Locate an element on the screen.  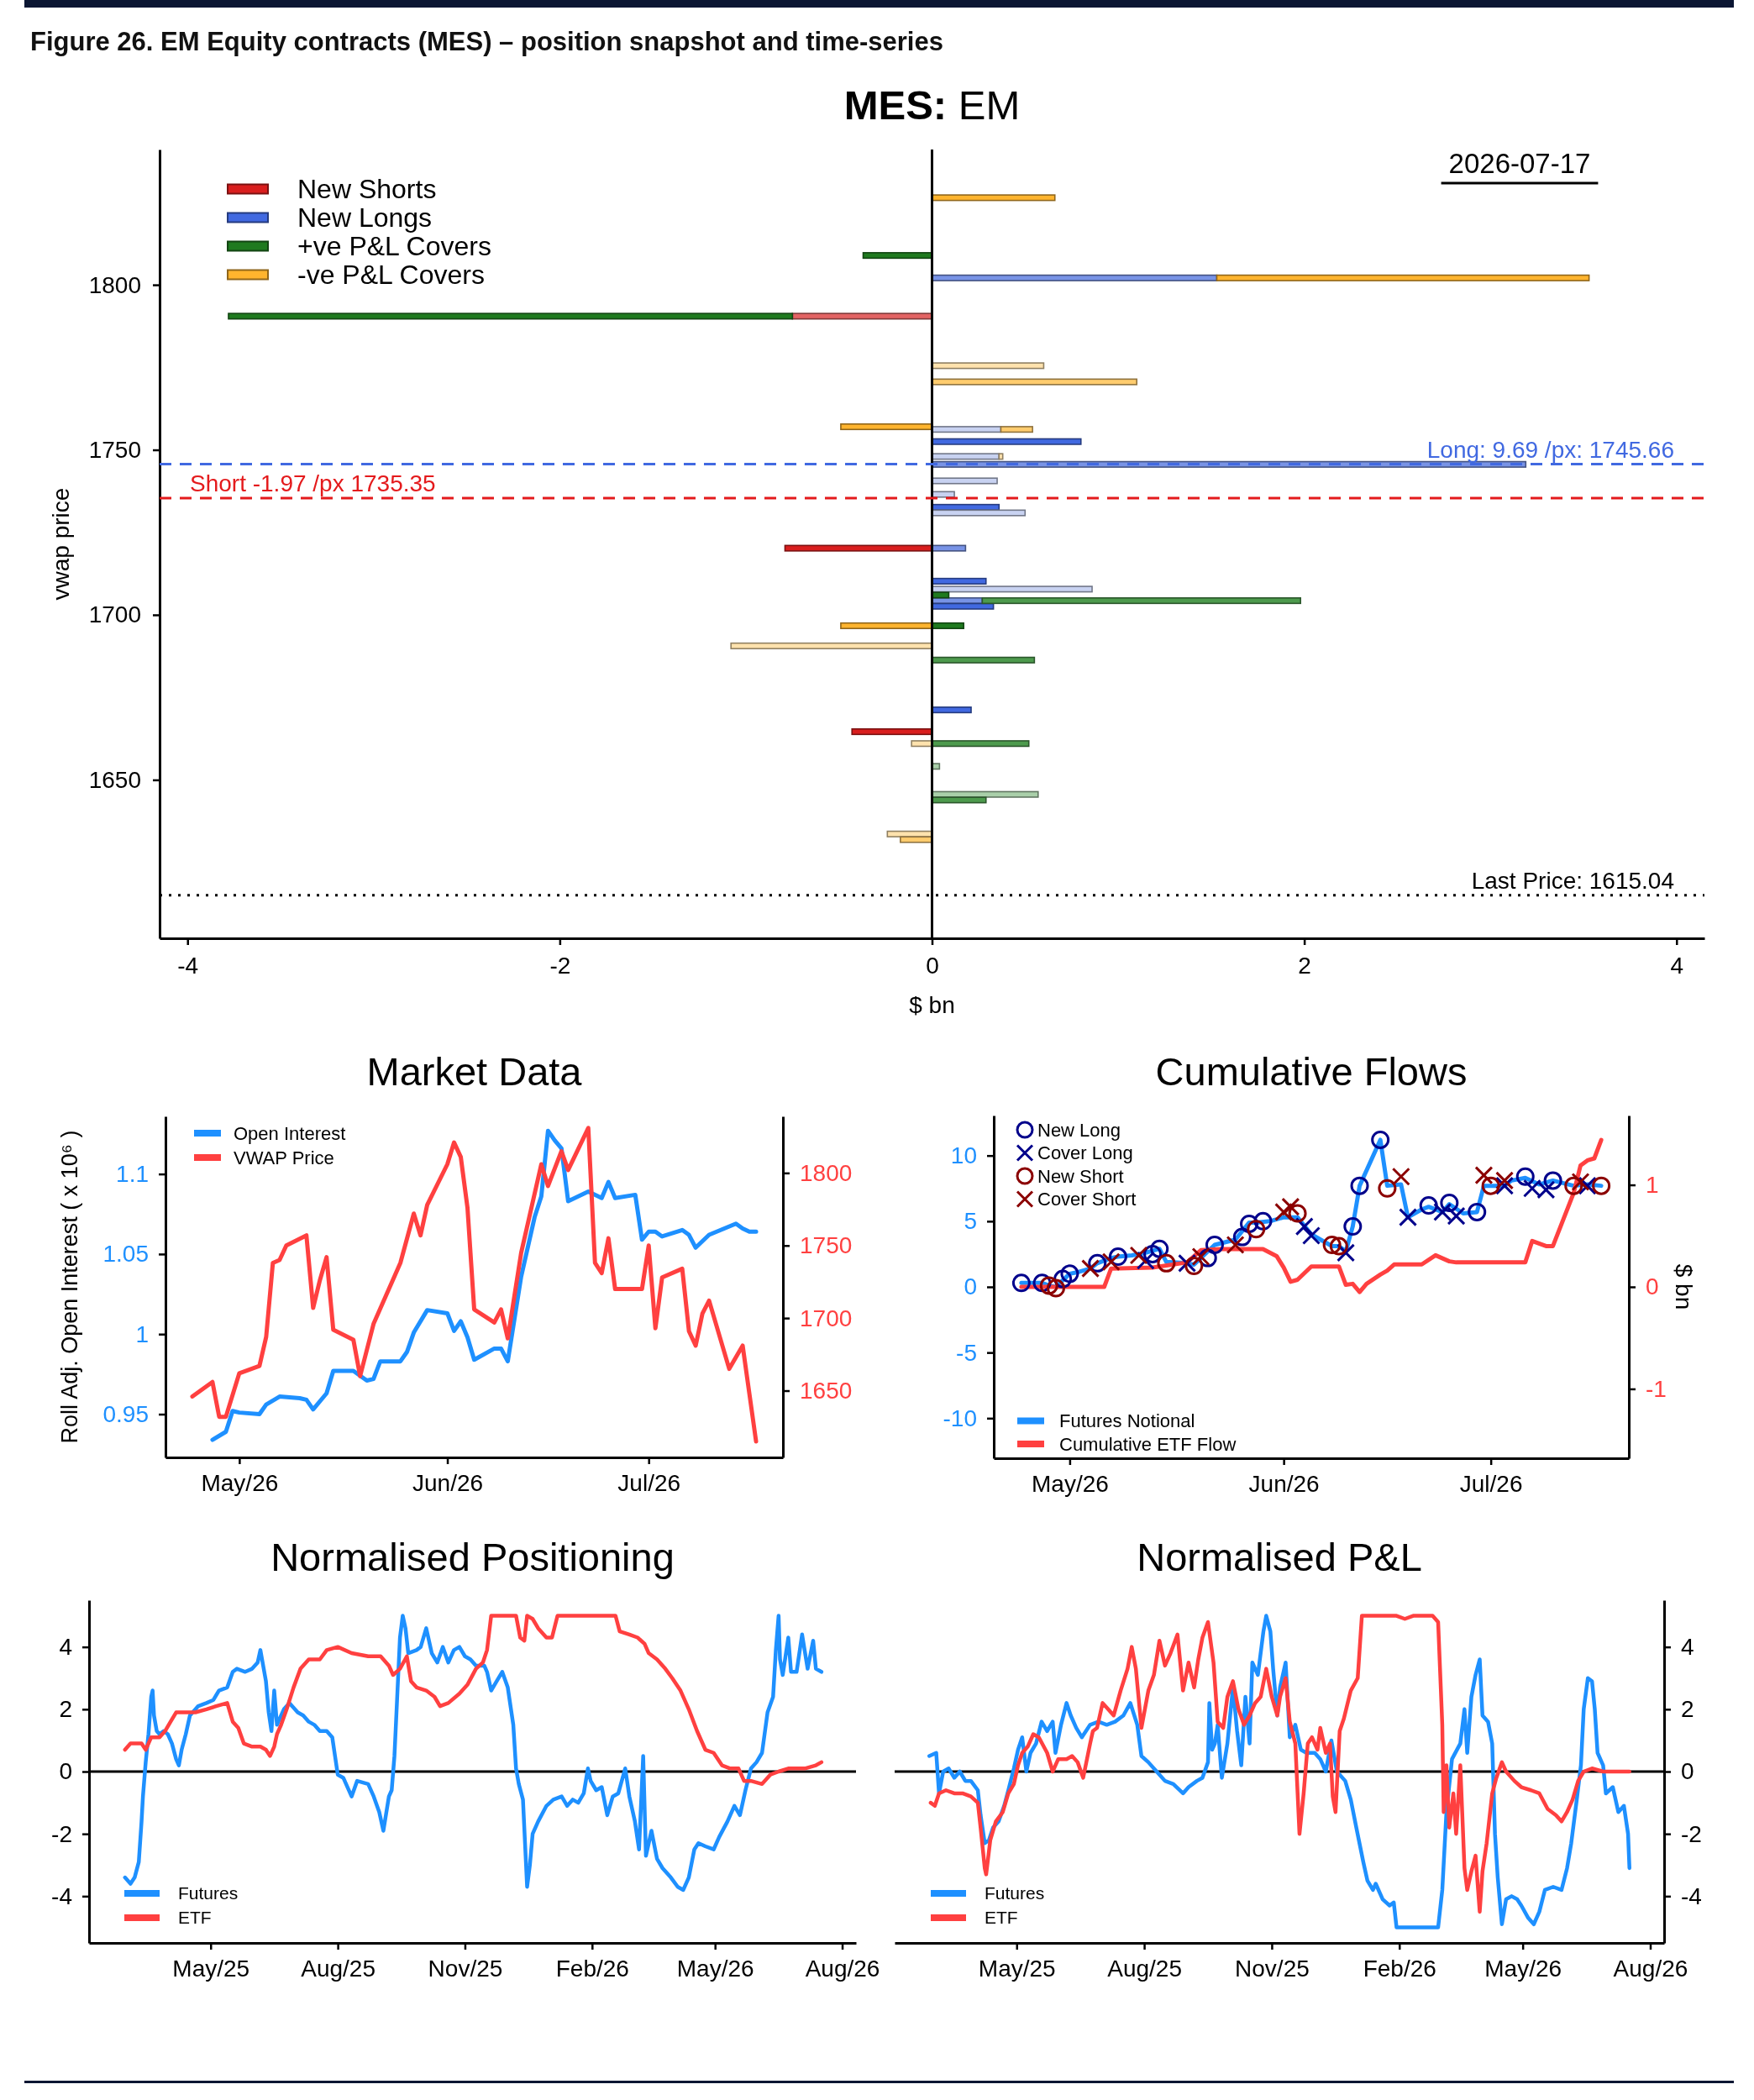
text: Figure 26. EM Equity contracts (MES) – position snapshot and time-series is located at coordinates (486, 41).